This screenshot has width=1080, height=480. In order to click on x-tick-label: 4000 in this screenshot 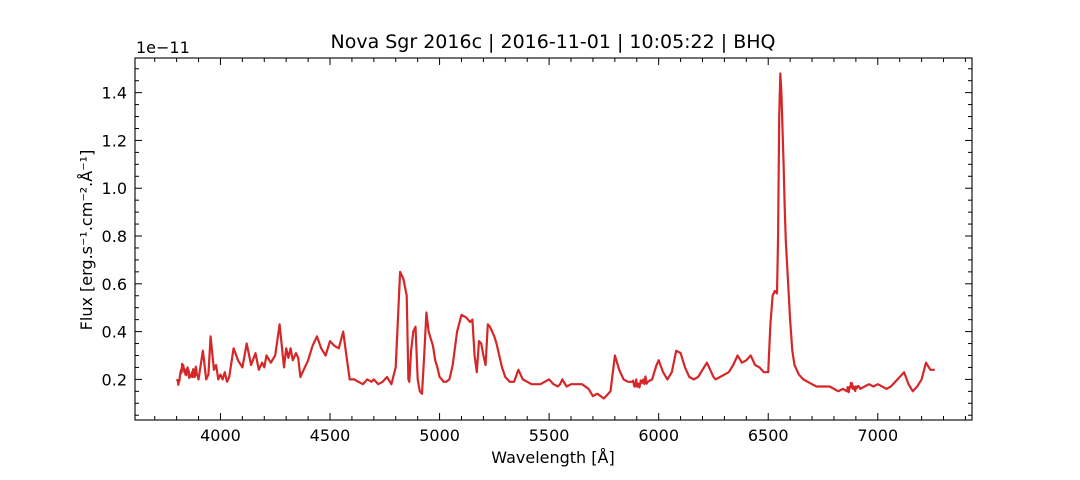, I will do `click(220, 435)`.